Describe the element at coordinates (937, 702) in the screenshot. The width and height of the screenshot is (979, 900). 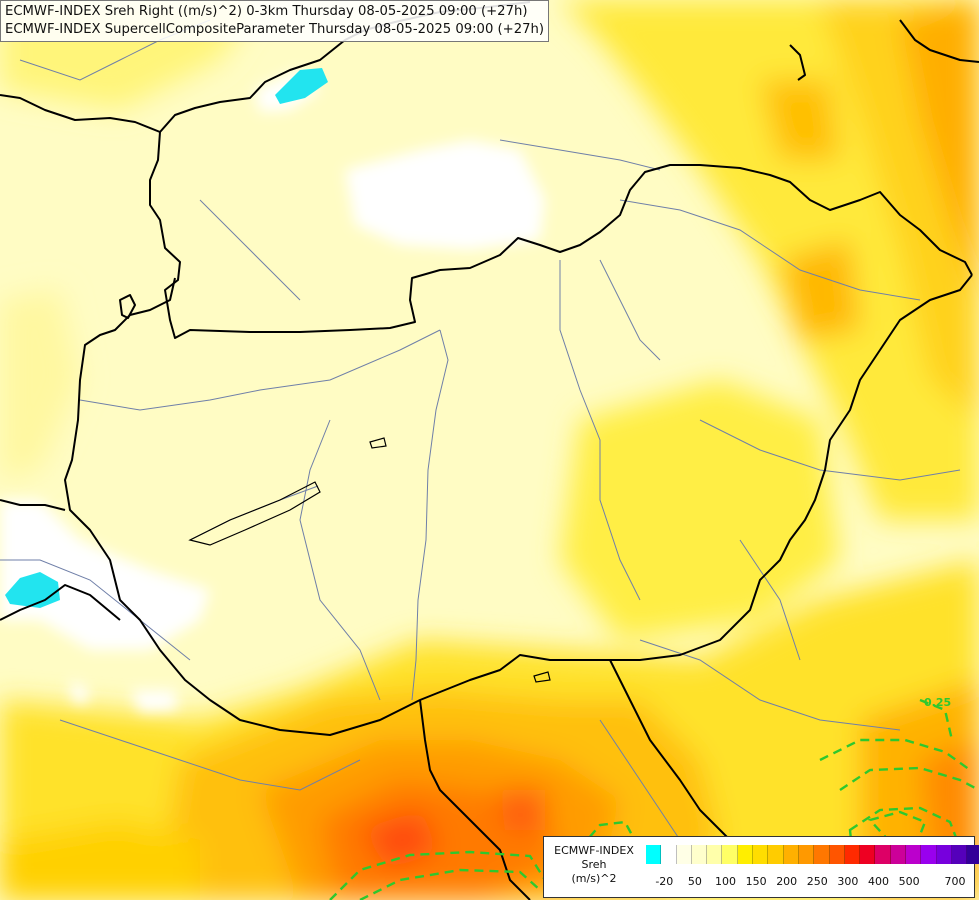
I see `contour-label: 0.25` at that location.